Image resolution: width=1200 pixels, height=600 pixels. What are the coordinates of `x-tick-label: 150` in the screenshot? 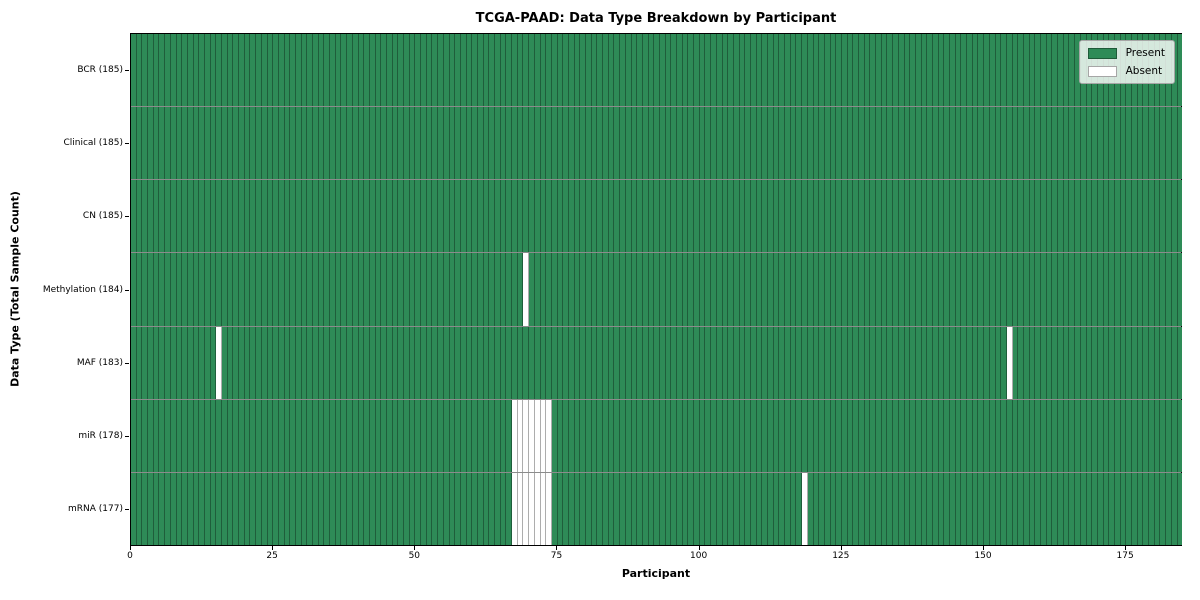 It's located at (983, 556).